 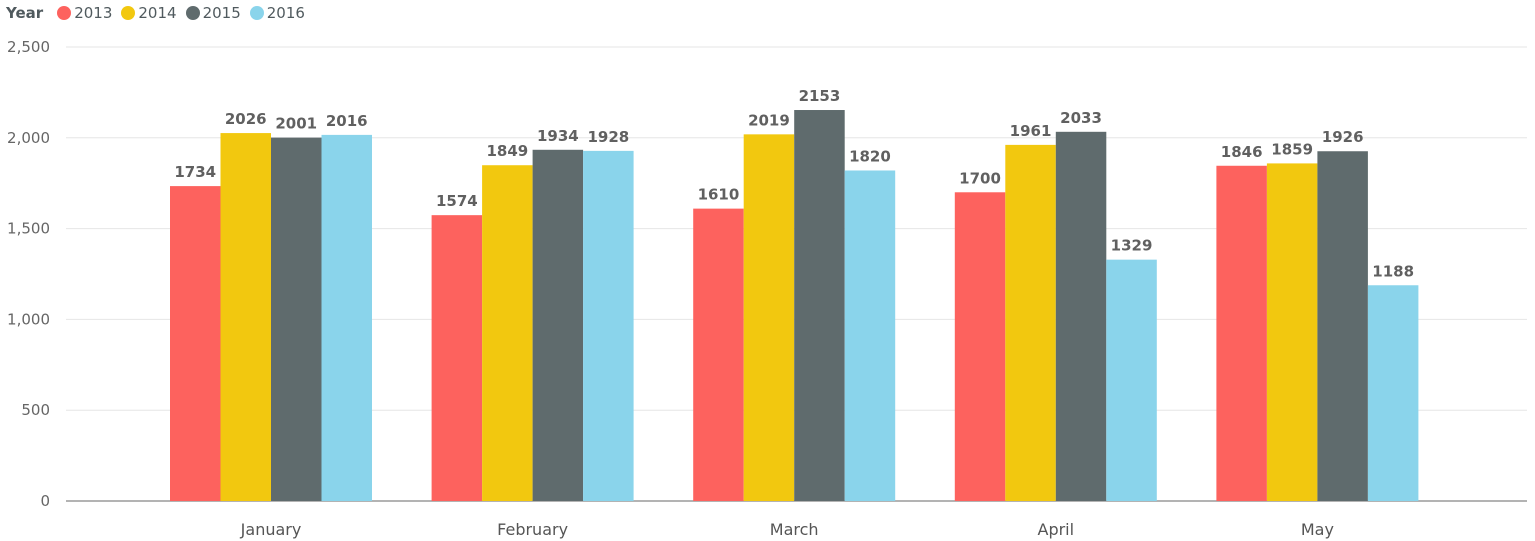 What do you see at coordinates (296, 319) in the screenshot?
I see `bar-january-2015` at bounding box center [296, 319].